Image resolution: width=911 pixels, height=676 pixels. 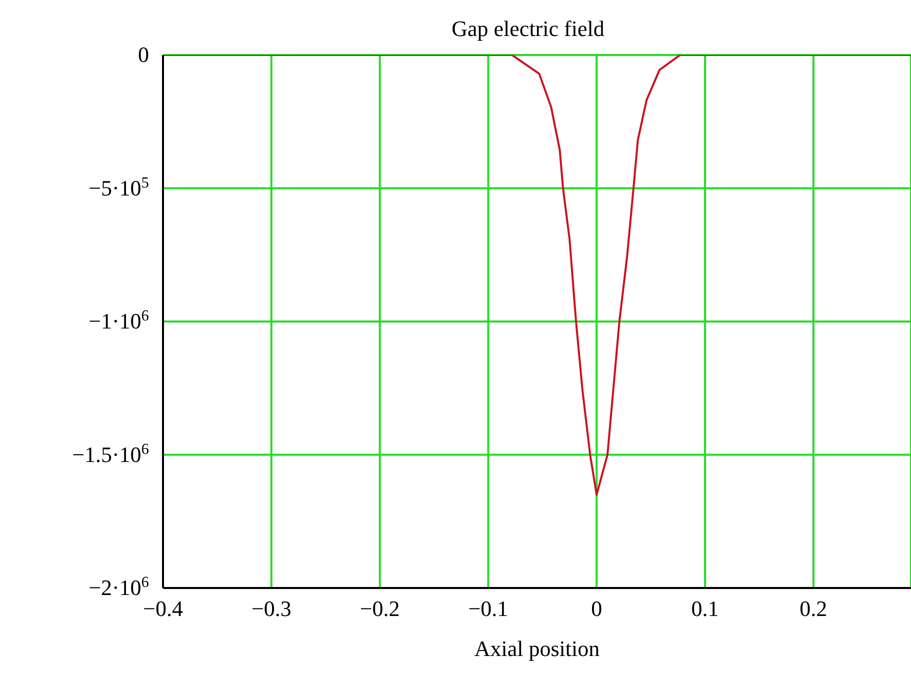 What do you see at coordinates (596, 608) in the screenshot?
I see `x-tick-label: 0` at bounding box center [596, 608].